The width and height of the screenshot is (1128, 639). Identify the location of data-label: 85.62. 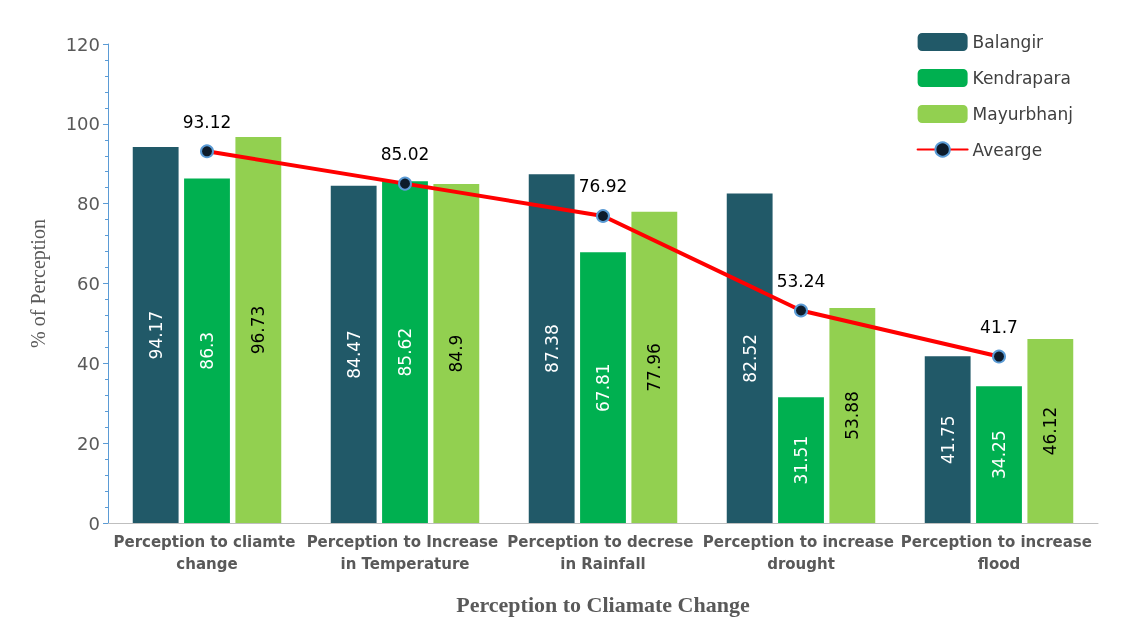
(405, 352).